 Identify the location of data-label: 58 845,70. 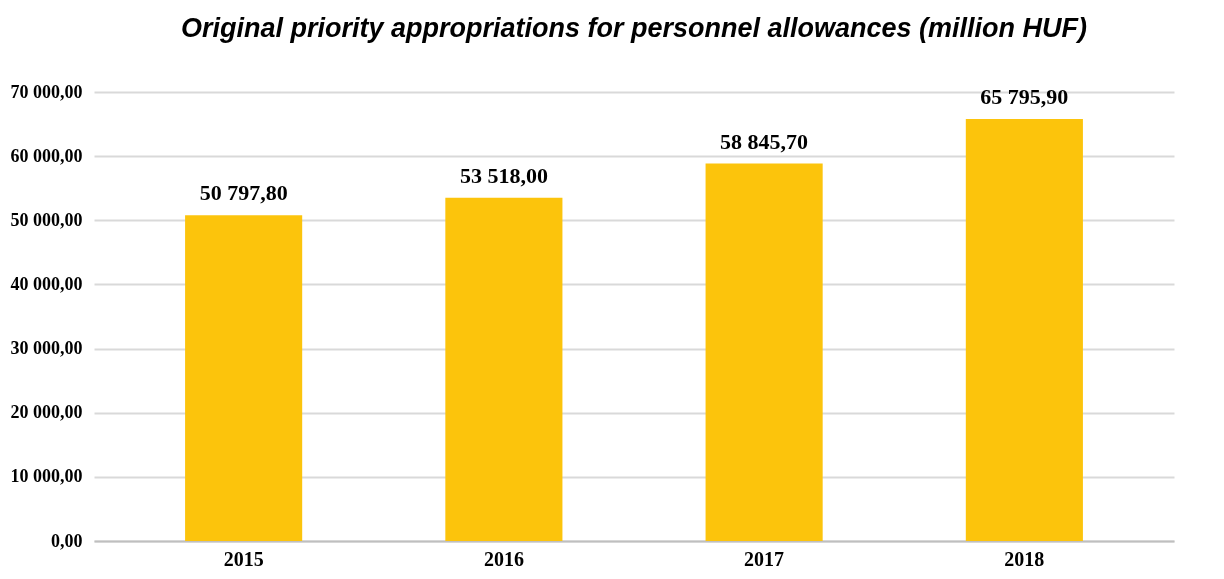
(764, 141).